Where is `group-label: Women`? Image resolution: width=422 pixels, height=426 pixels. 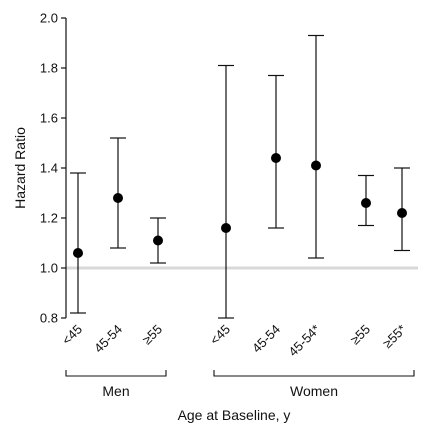
group-label: Women is located at coordinates (314, 391).